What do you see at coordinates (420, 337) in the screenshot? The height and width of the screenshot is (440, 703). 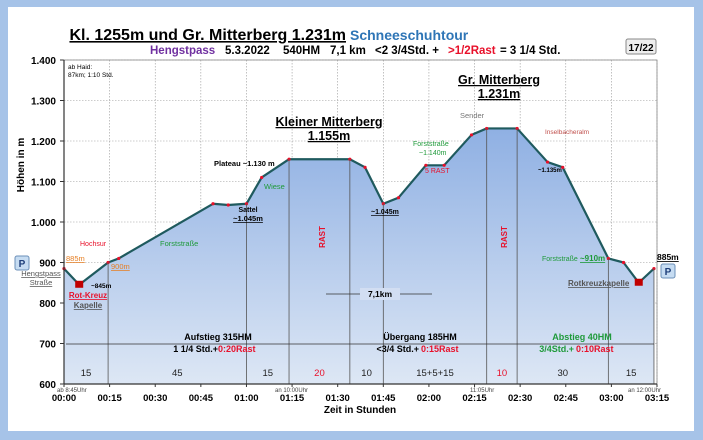 I see `uebergang-label: Übergang 185HM` at bounding box center [420, 337].